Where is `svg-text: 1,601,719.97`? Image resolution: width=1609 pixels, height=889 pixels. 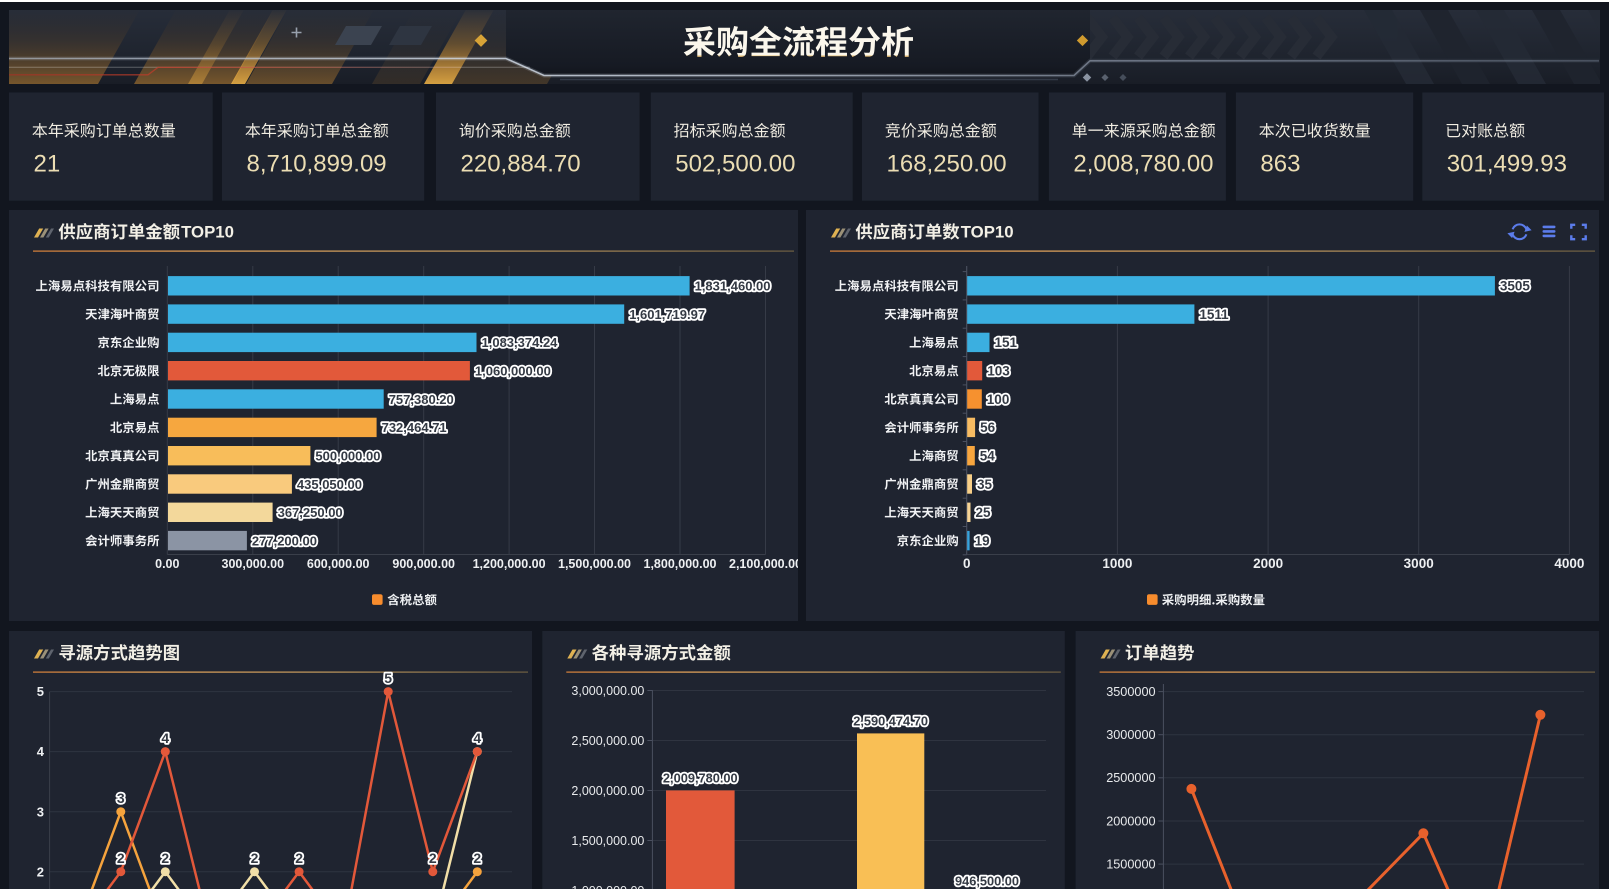
svg-text: 1,601,719.97 is located at coordinates (667, 314).